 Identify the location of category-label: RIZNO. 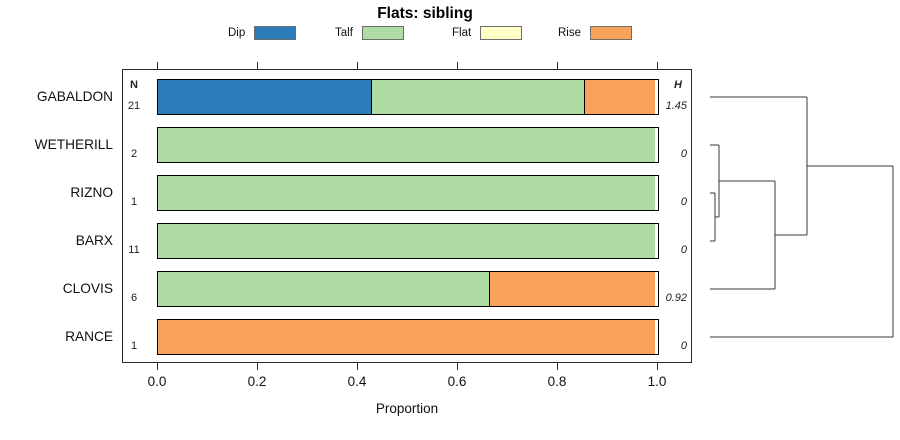
(91, 192).